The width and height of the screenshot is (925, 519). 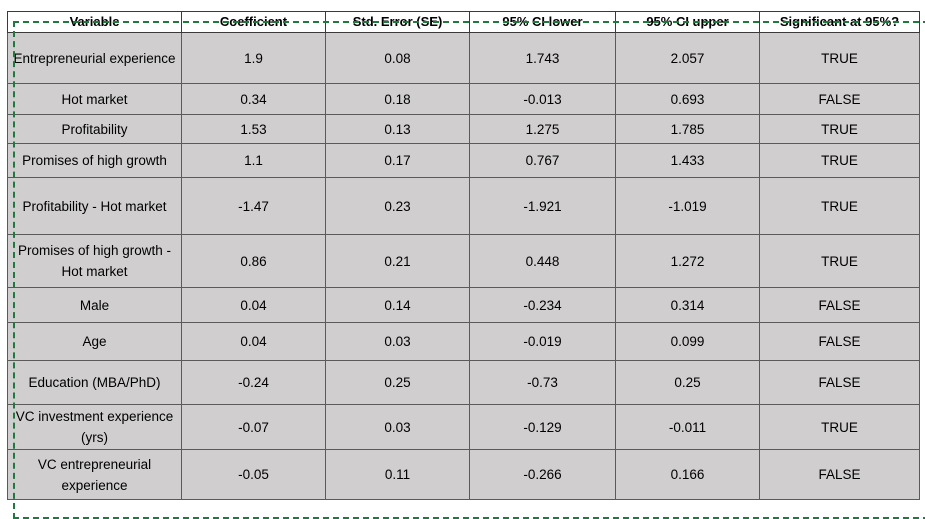 I want to click on ci-upper-cell: 0.693, so click(x=687, y=99).